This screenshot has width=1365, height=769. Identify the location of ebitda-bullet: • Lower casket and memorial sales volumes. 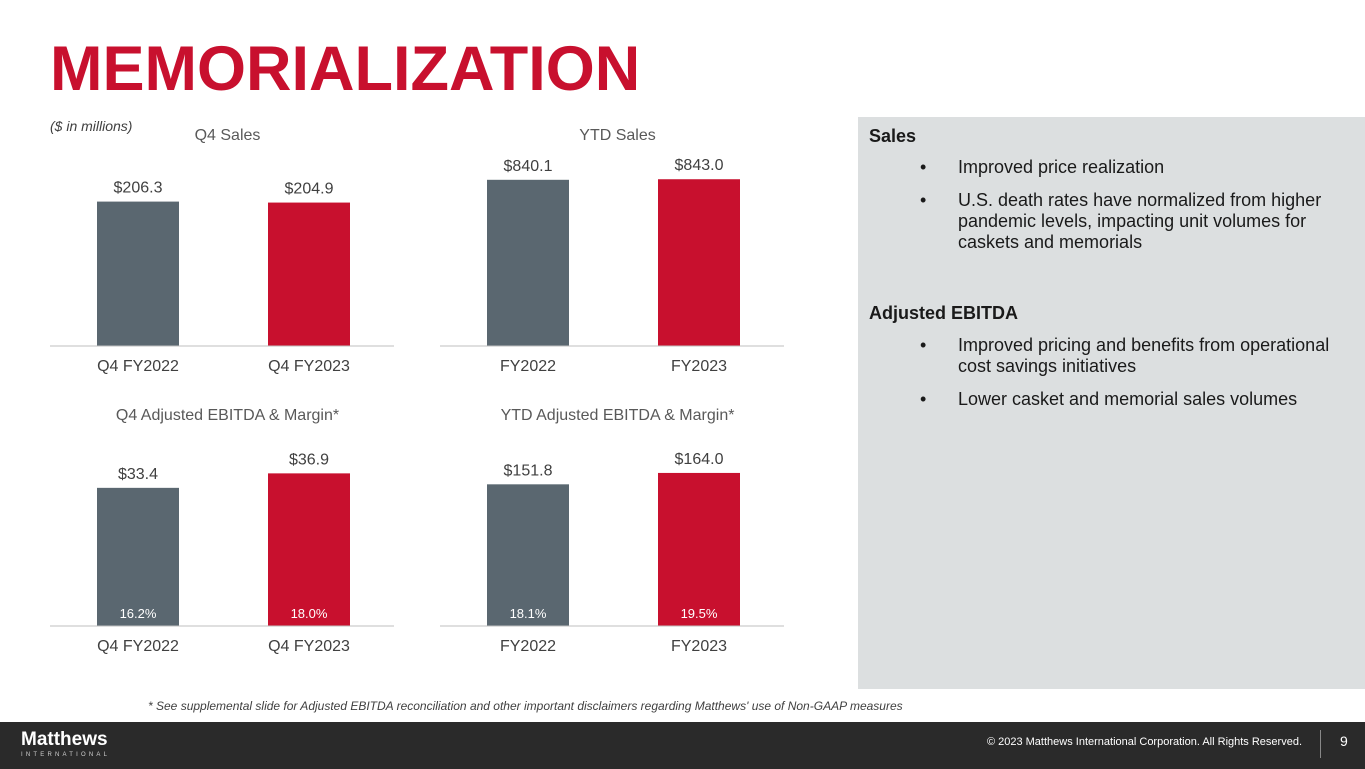
(1111, 399).